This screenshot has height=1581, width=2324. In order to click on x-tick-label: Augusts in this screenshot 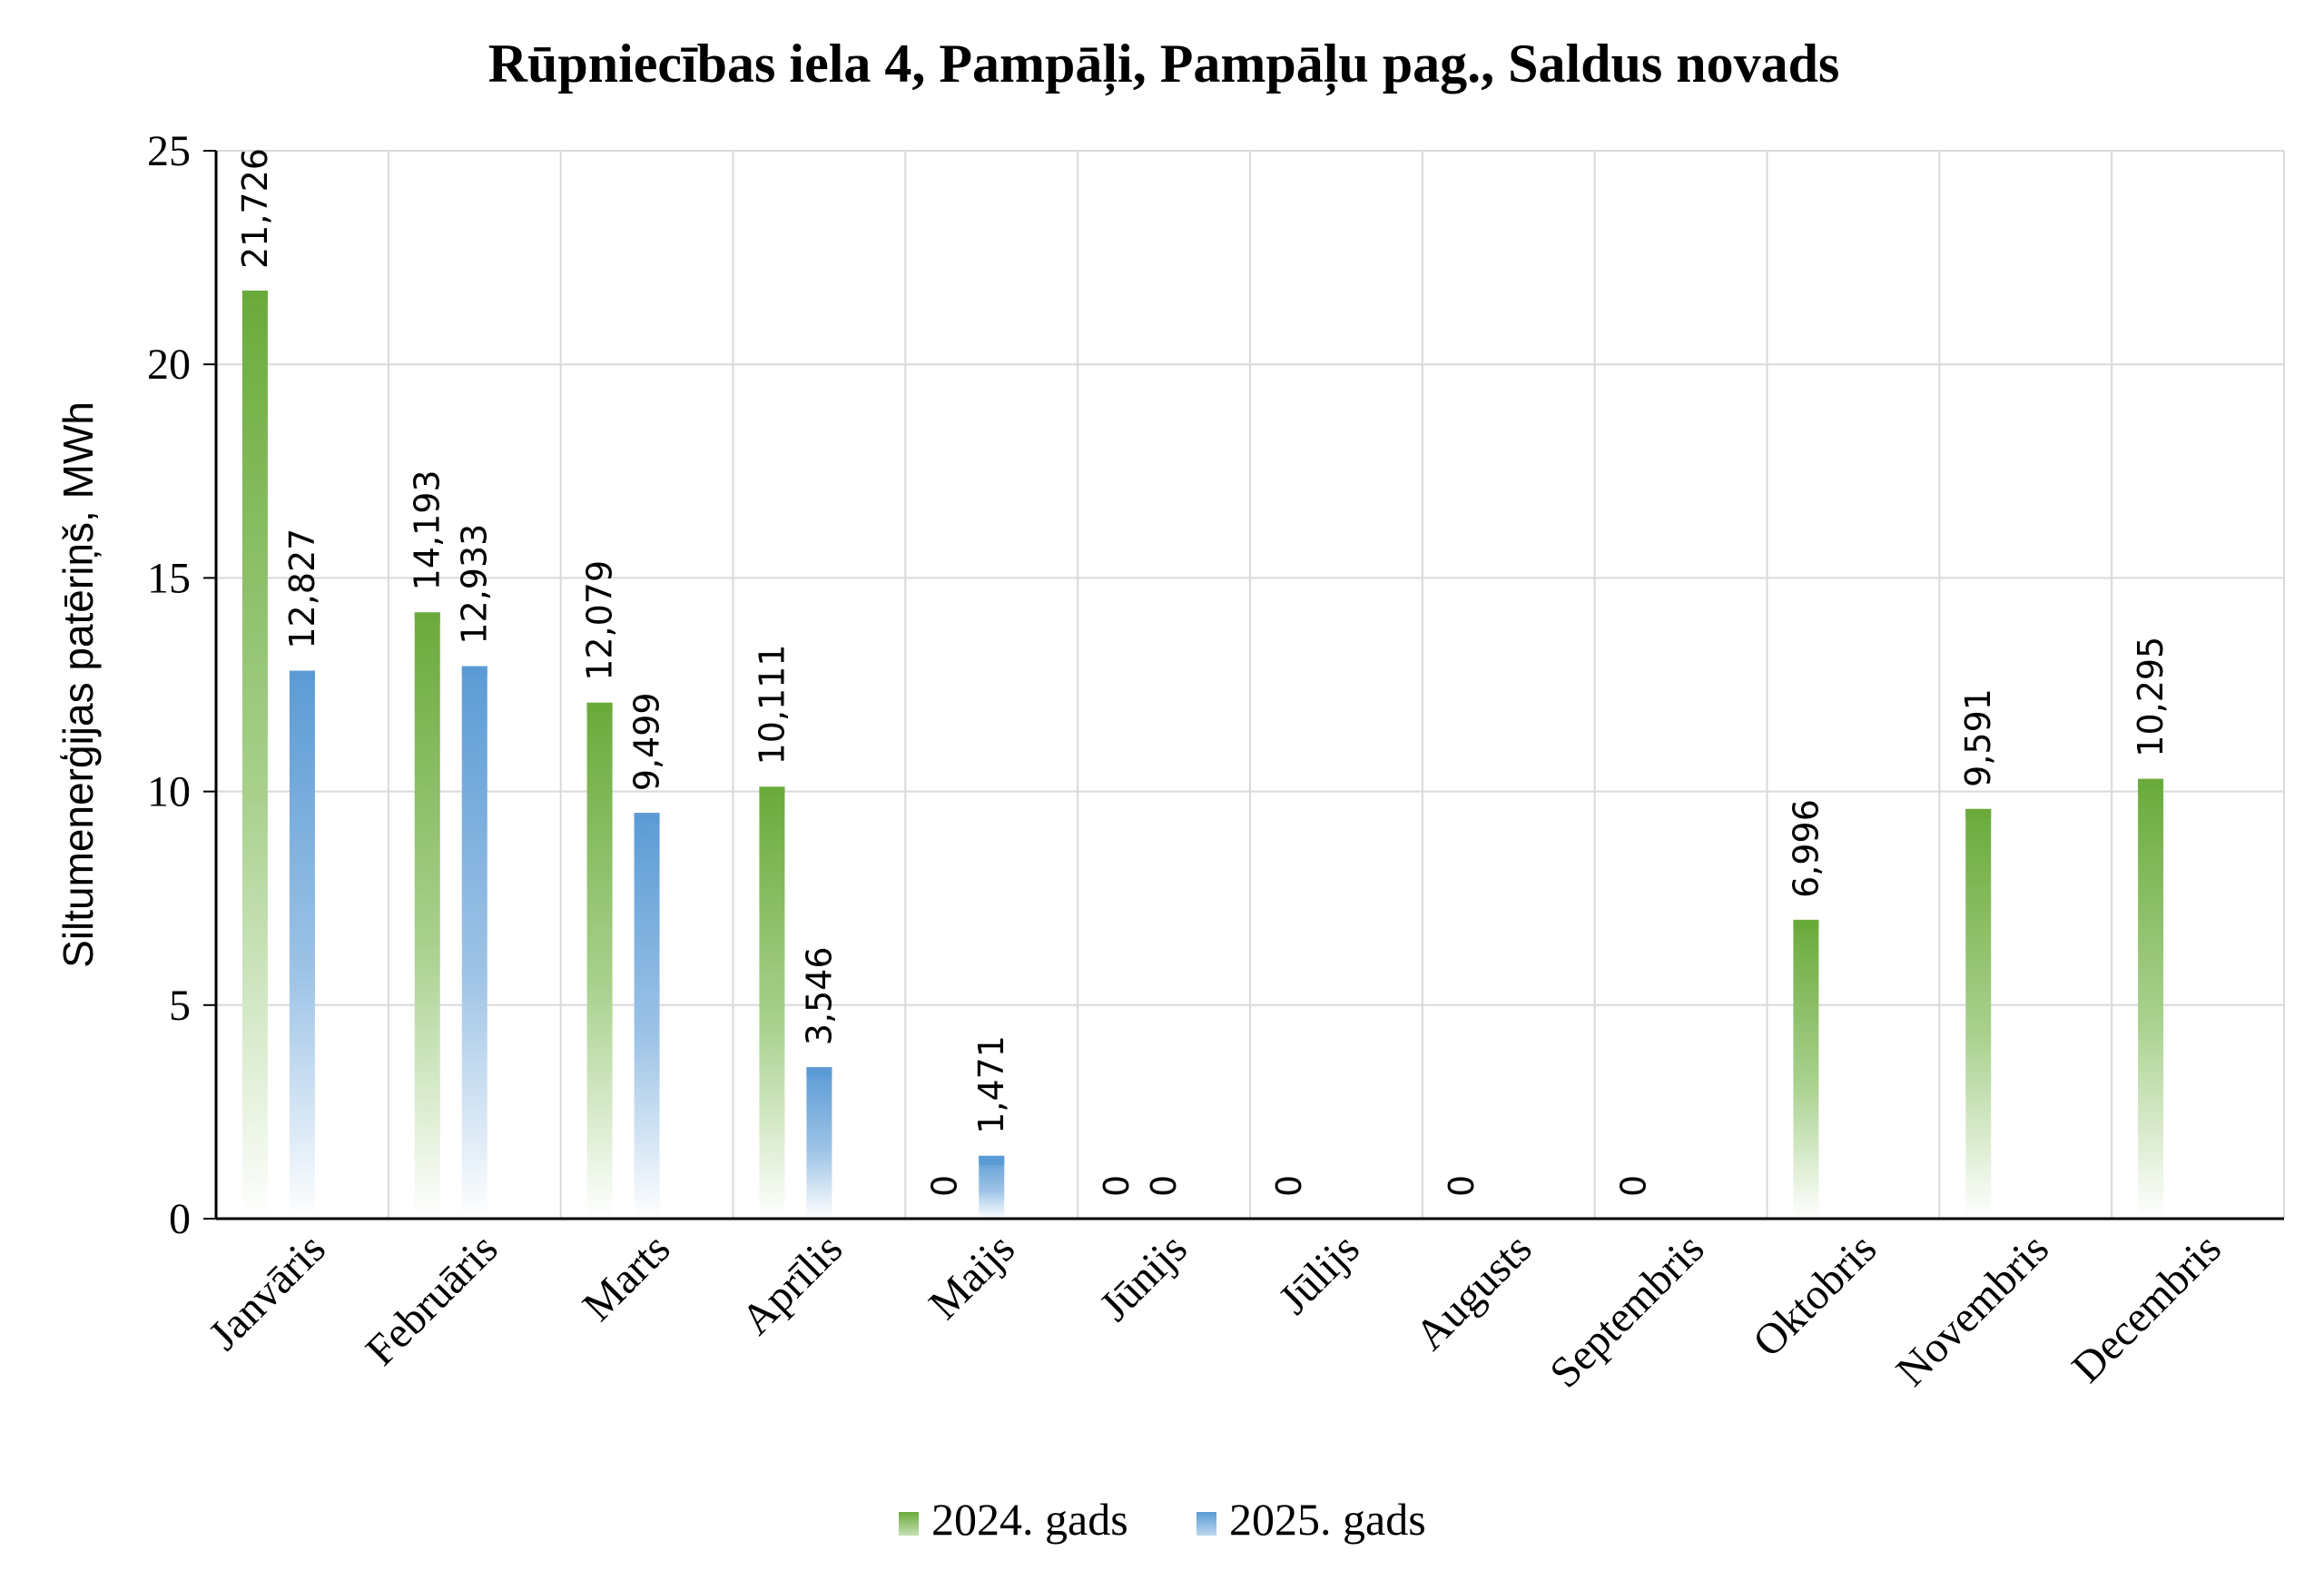, I will do `click(1473, 1291)`.